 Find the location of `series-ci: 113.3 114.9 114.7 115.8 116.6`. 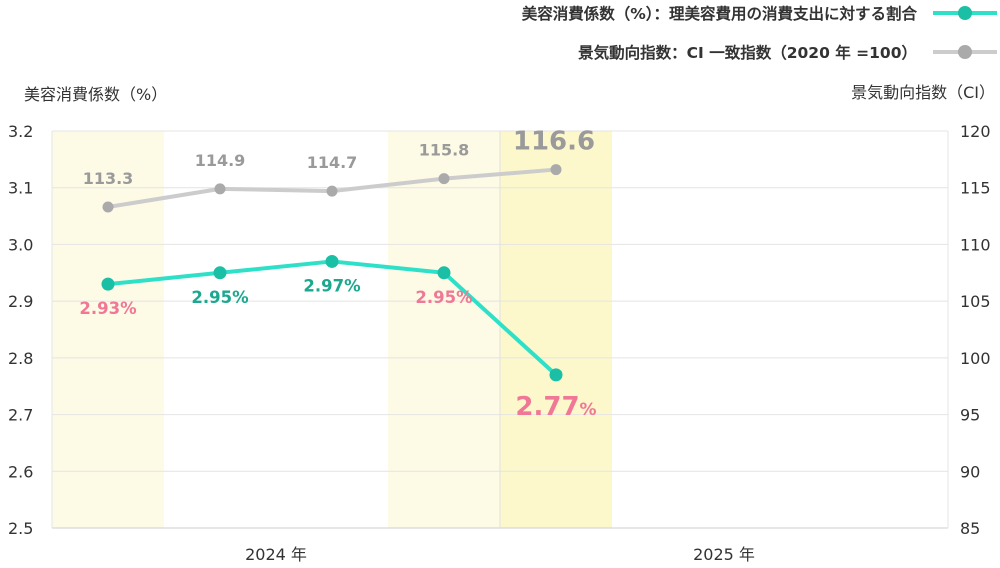

series-ci: 113.3 114.9 114.7 115.8 116.6 is located at coordinates (339, 170).